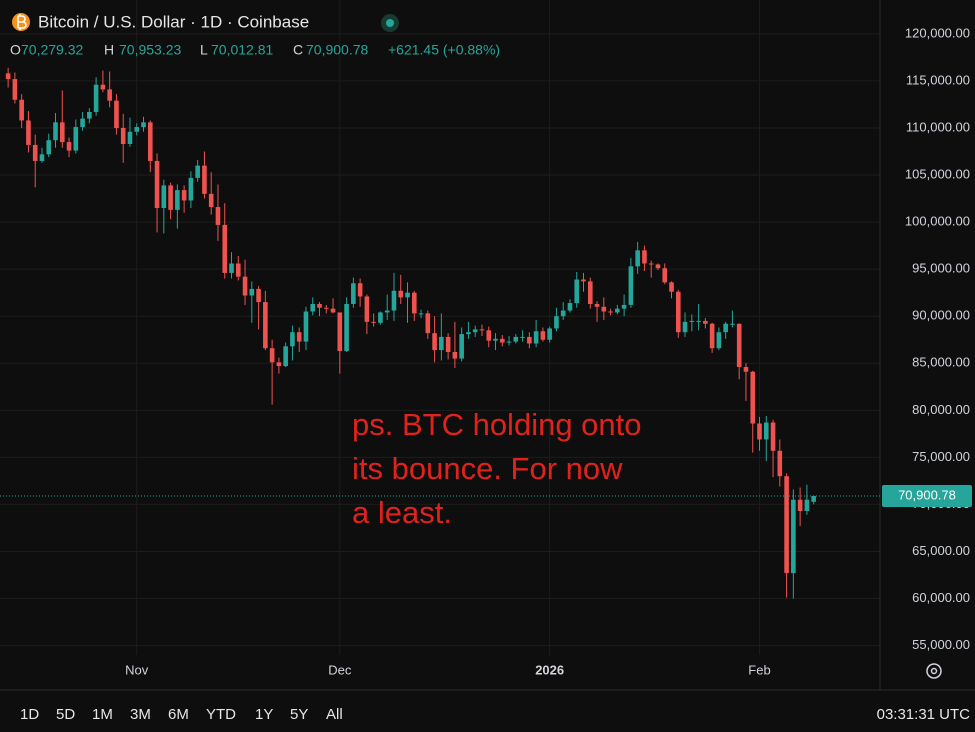 The width and height of the screenshot is (975, 732). Describe the element at coordinates (221, 714) in the screenshot. I see `range-button: YTD` at that location.